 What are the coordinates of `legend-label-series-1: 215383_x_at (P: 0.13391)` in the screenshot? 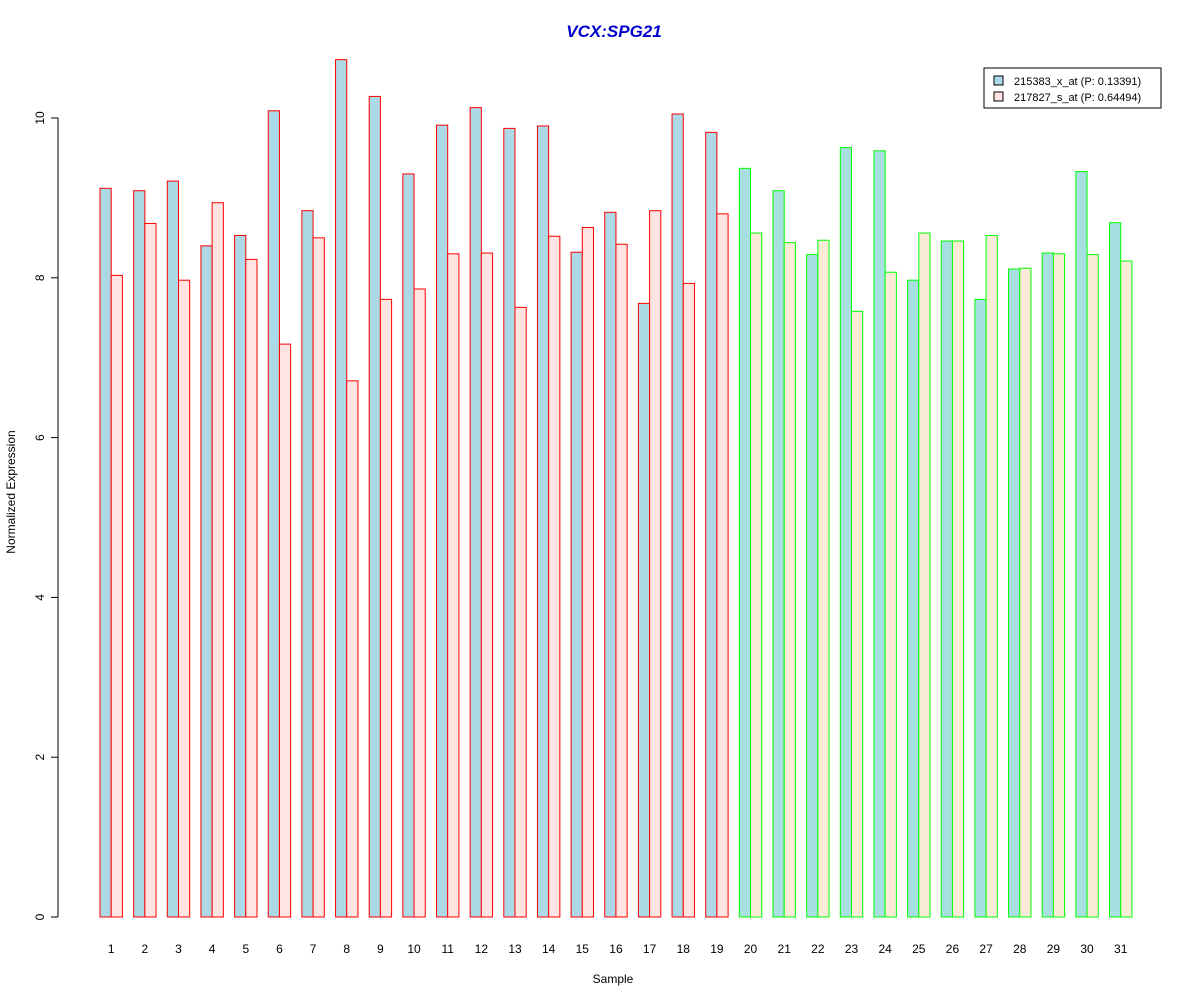 It's located at (1077, 82).